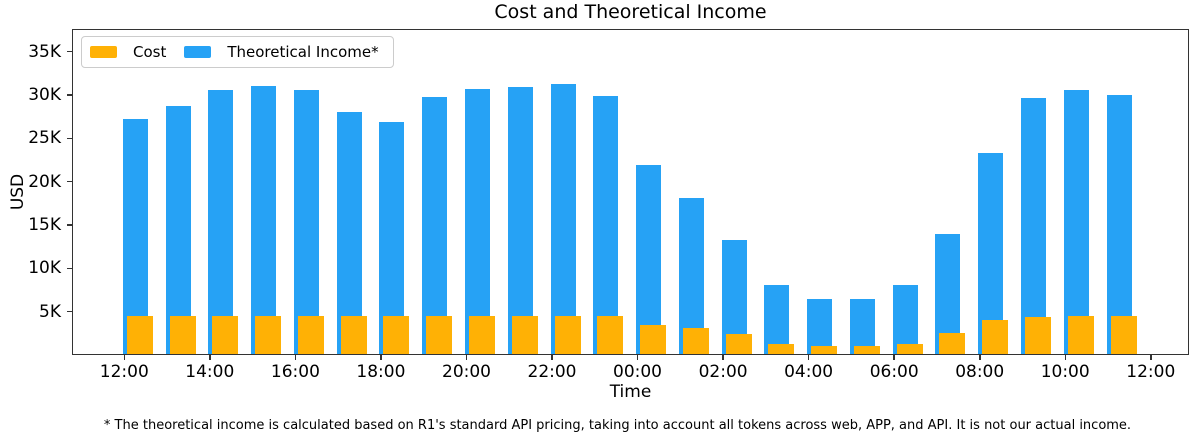 Image resolution: width=1195 pixels, height=441 pixels. What do you see at coordinates (210, 372) in the screenshot?
I see `x-tick-label: 14:00` at bounding box center [210, 372].